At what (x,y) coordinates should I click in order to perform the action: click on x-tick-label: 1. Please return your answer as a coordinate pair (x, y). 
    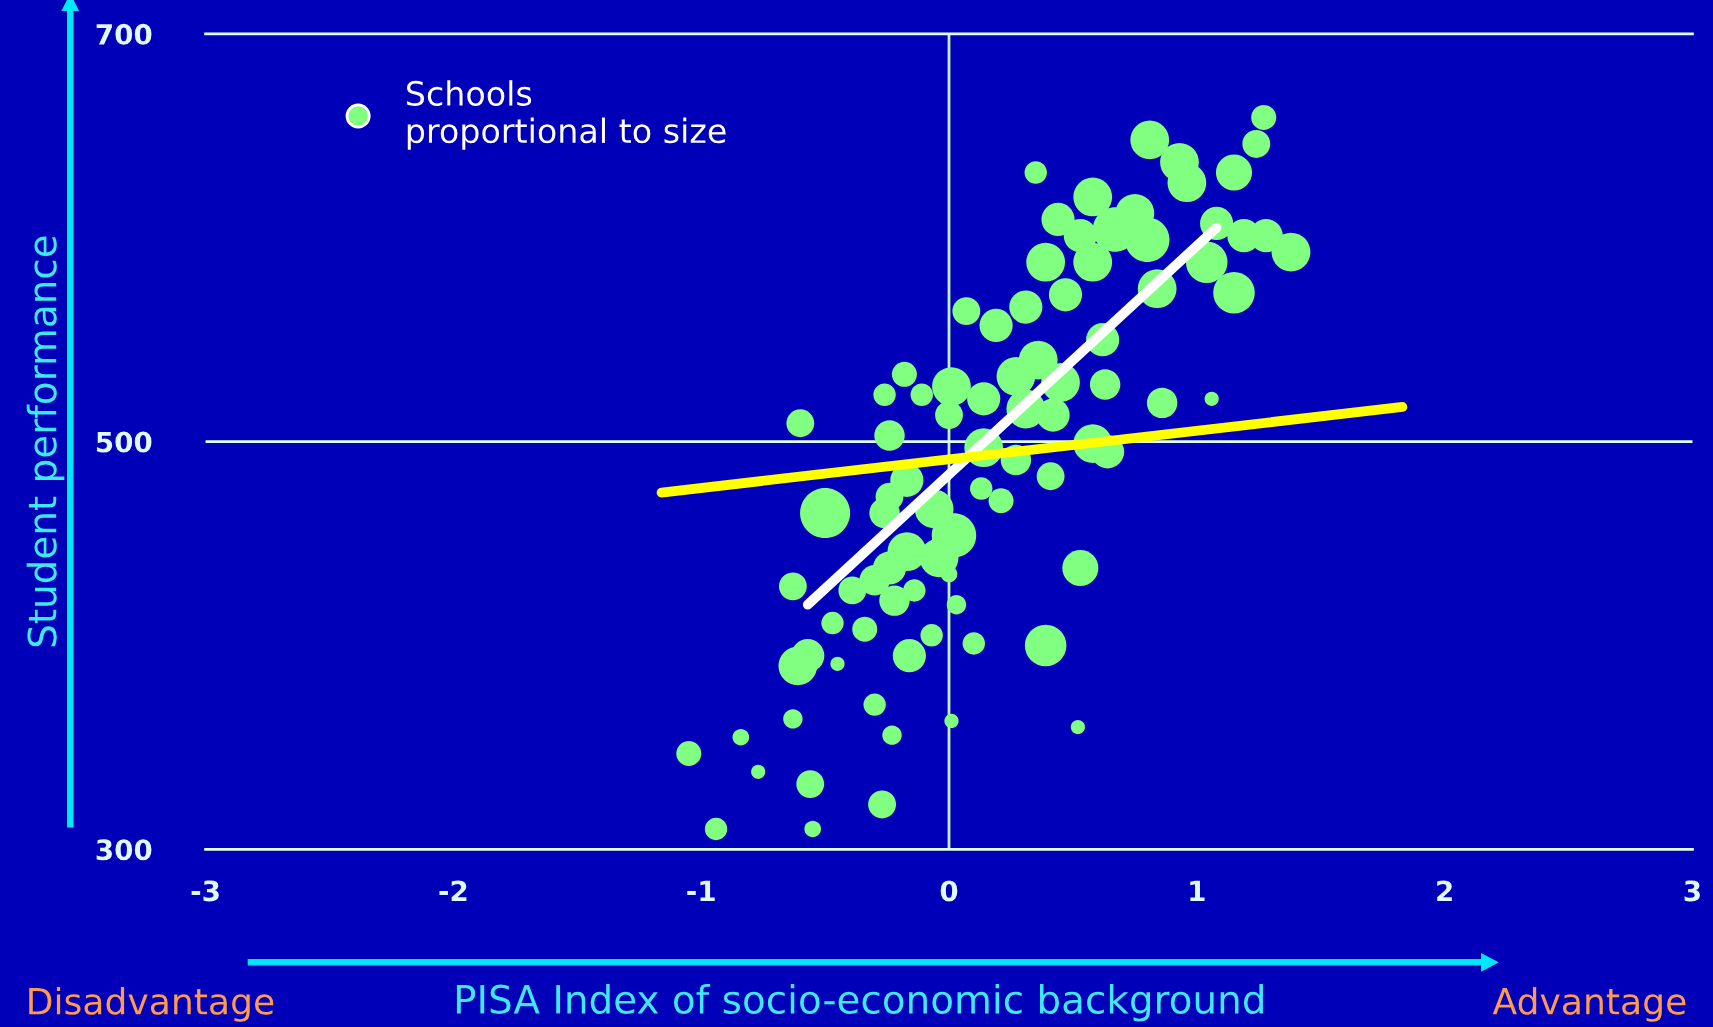
    Looking at the image, I should click on (1197, 890).